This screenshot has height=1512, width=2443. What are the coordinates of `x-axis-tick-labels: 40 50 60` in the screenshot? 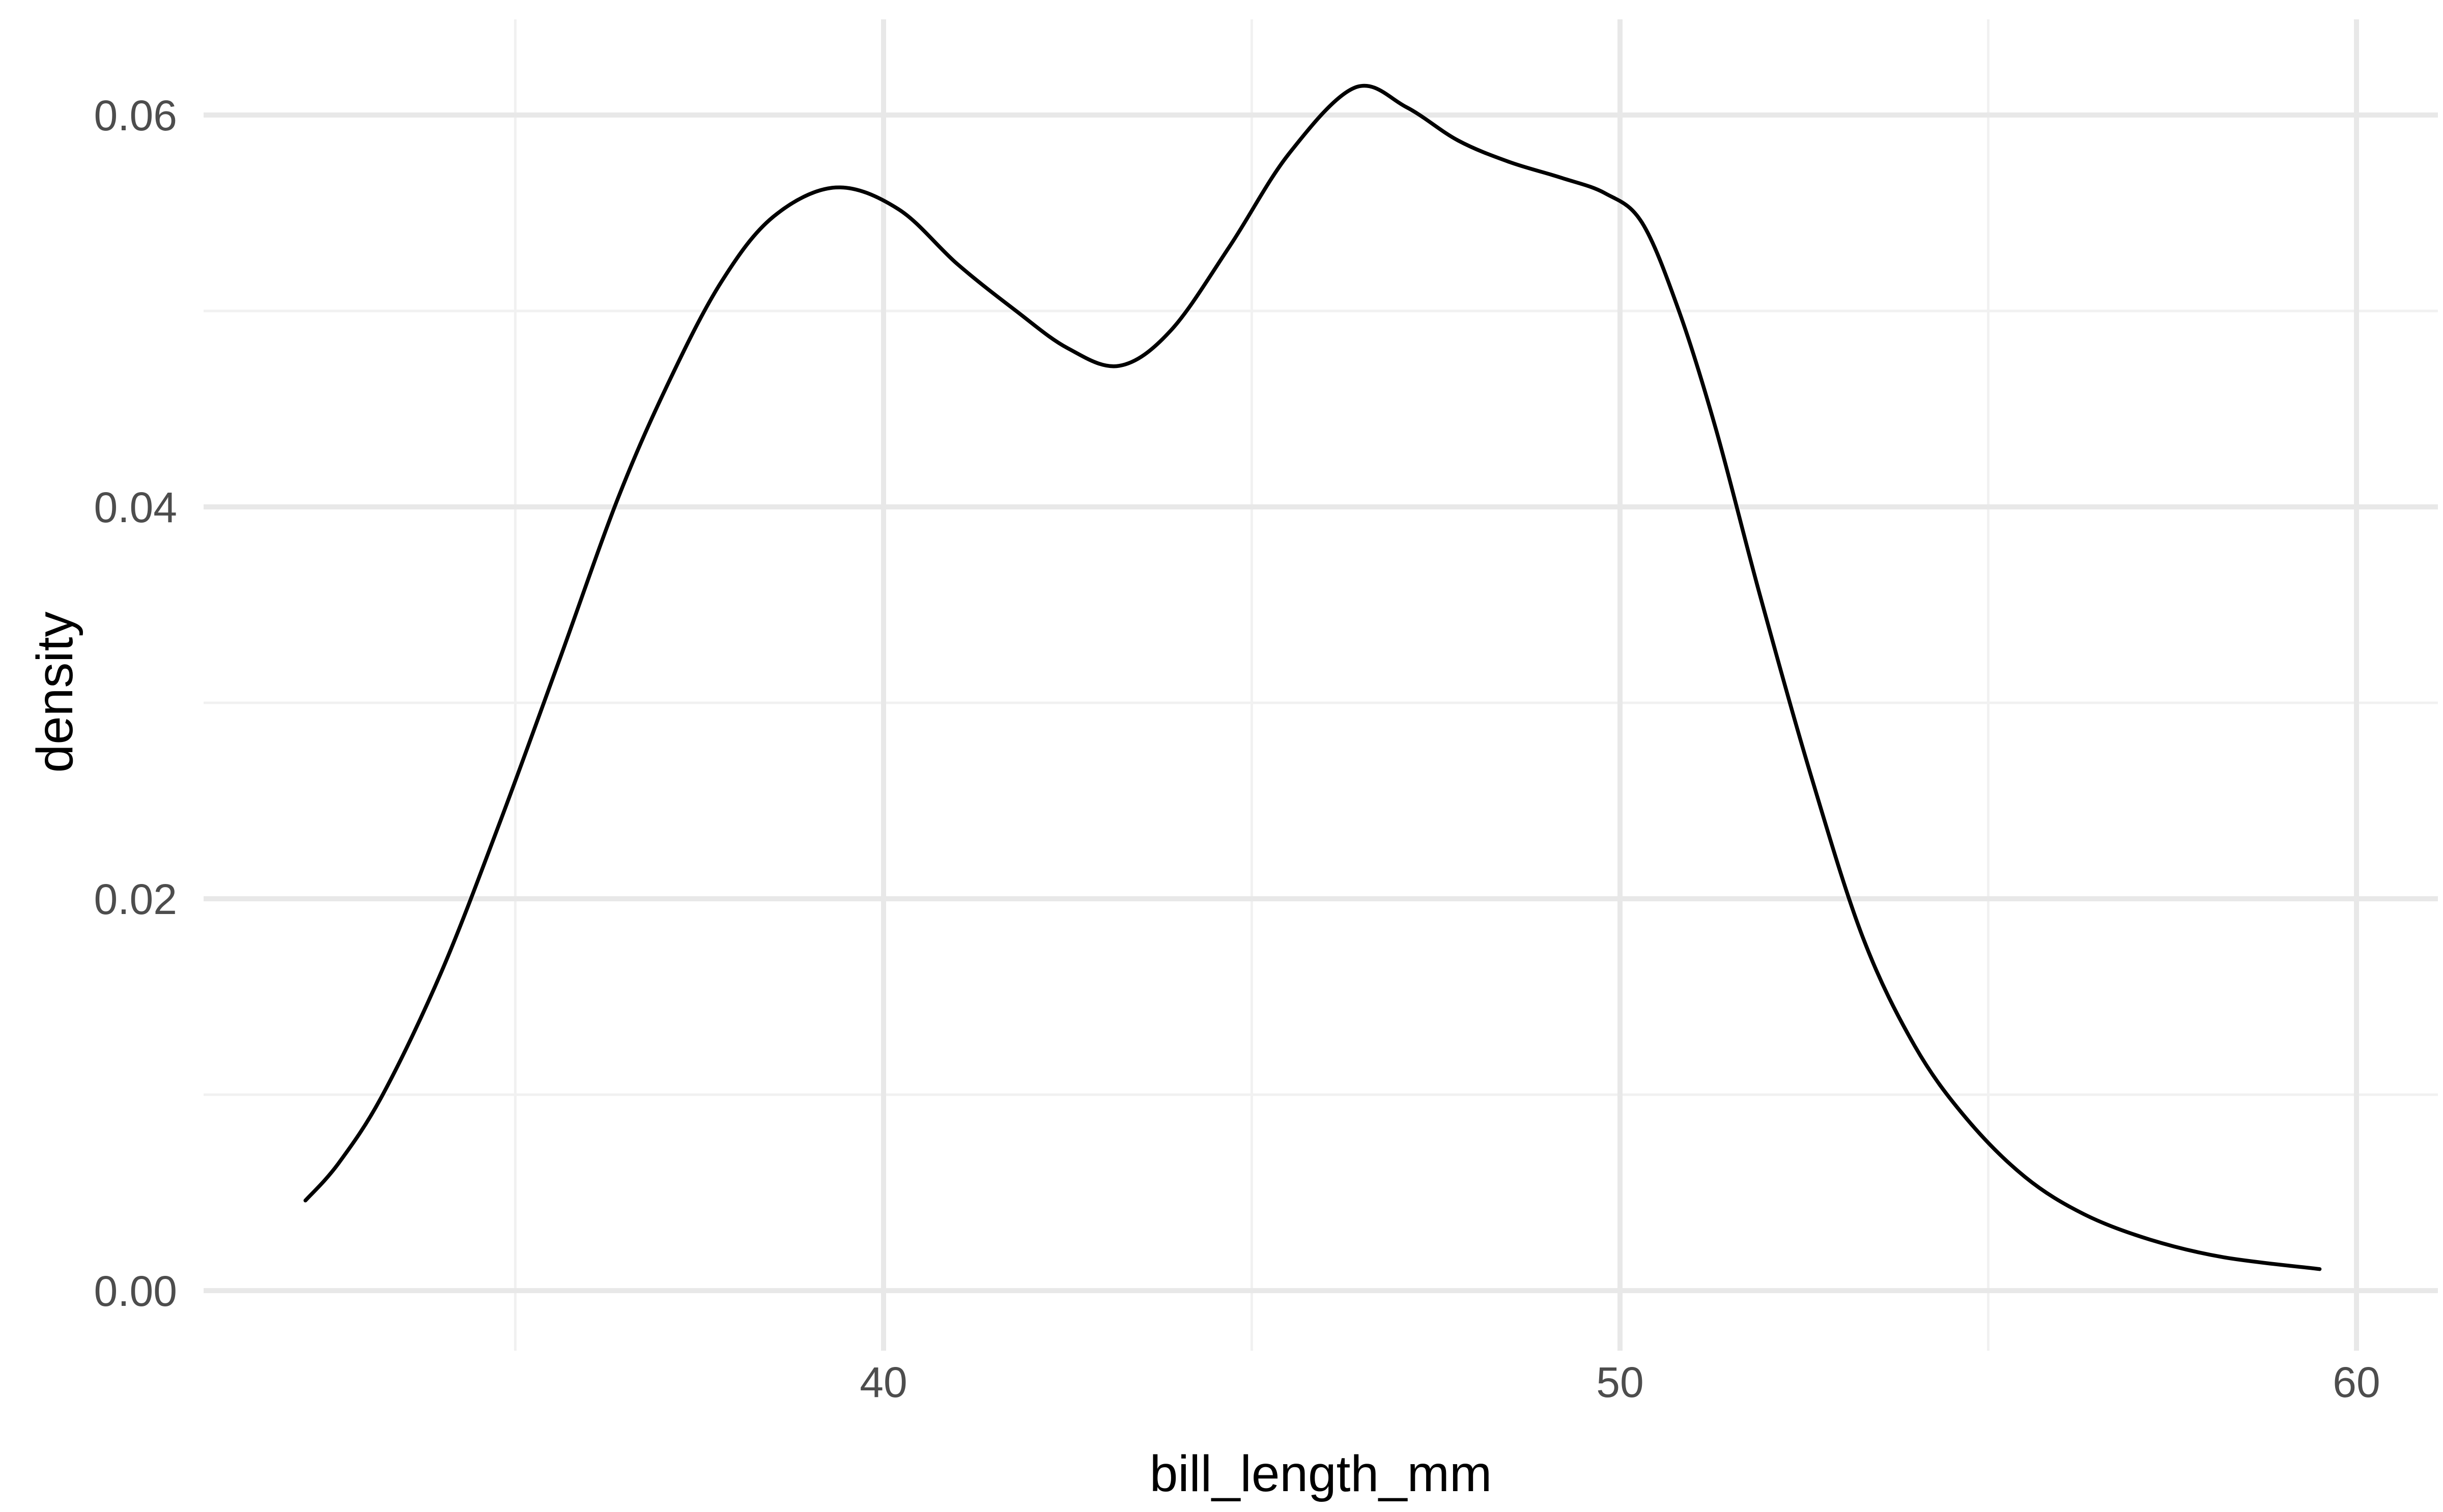 It's located at (1620, 1382).